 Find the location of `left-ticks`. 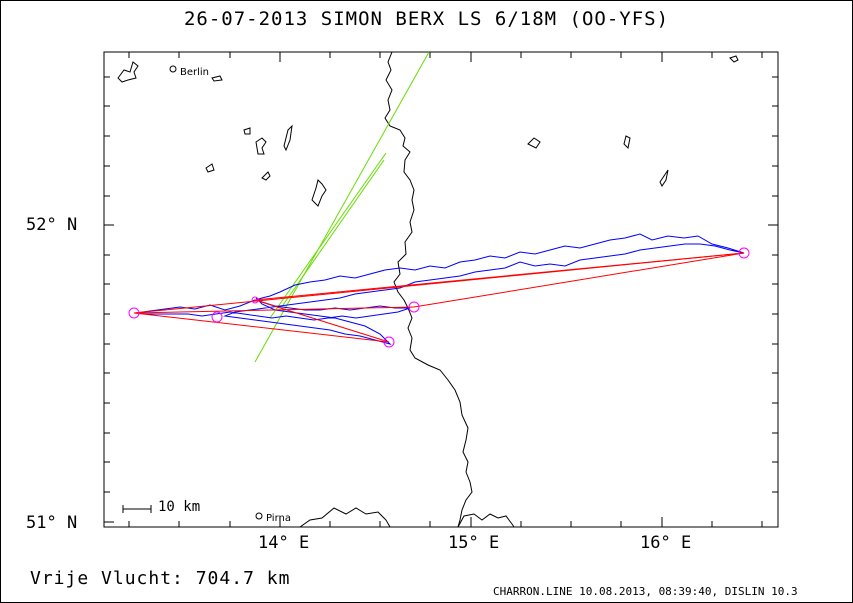

left-ticks is located at coordinates (109, 299).